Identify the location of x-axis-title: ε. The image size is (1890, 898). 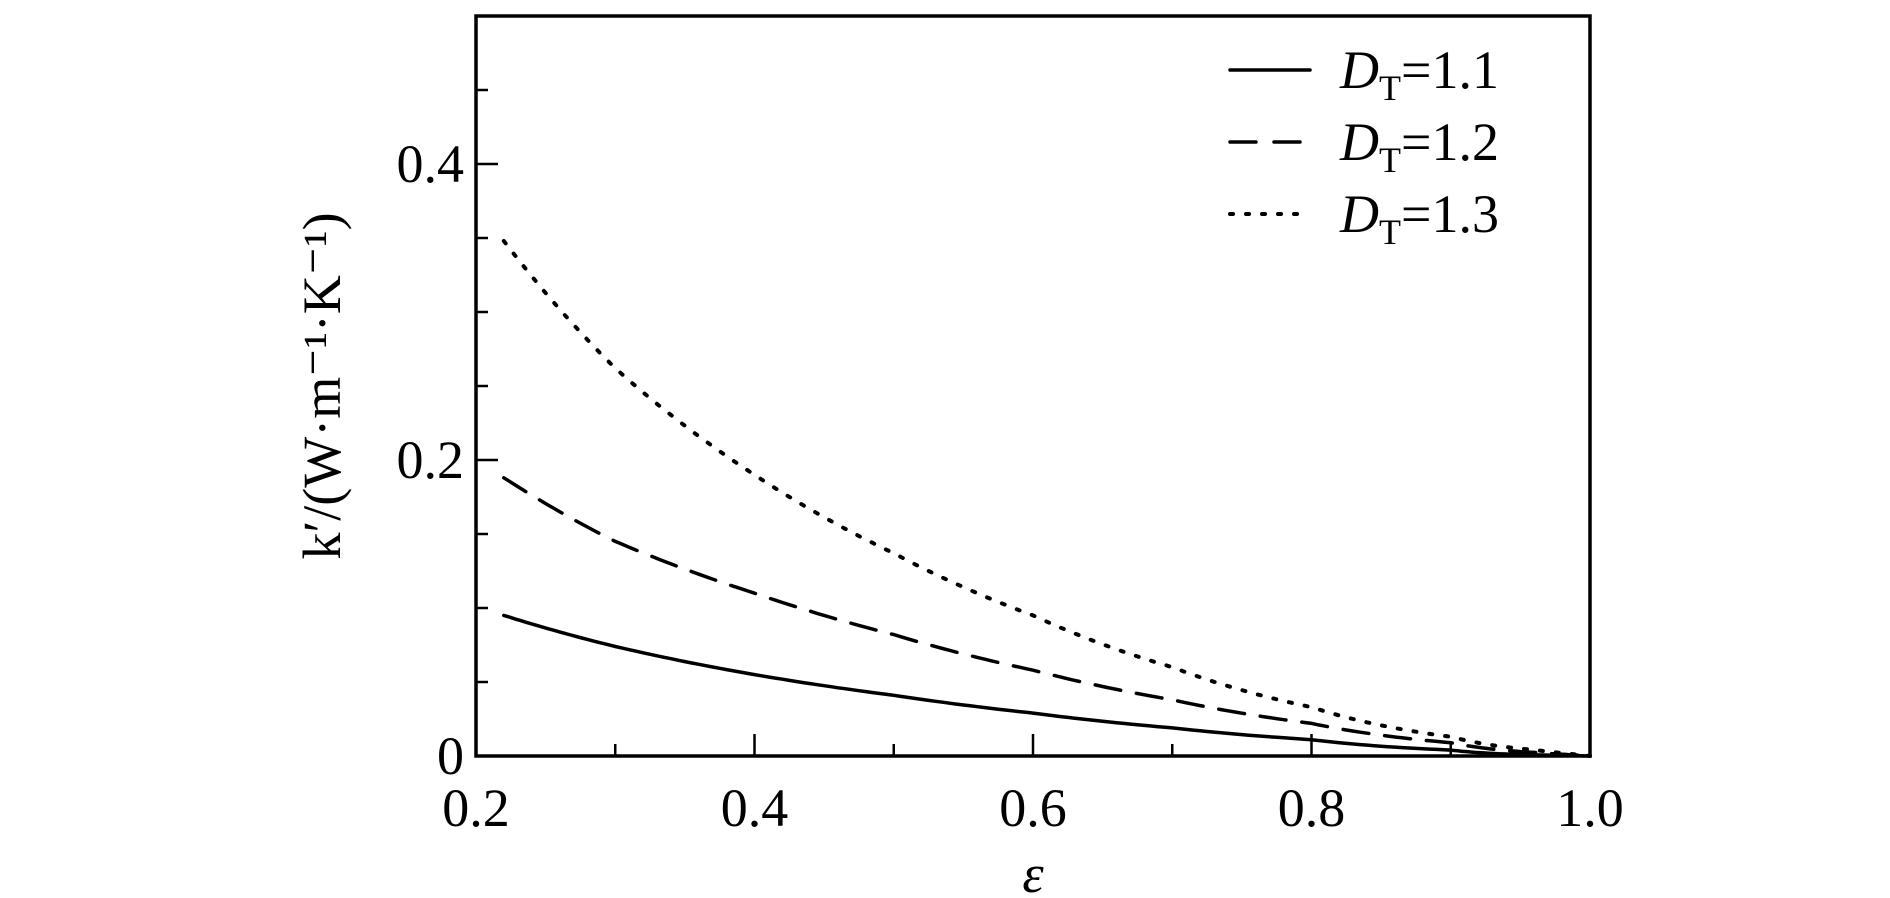
(1033, 871).